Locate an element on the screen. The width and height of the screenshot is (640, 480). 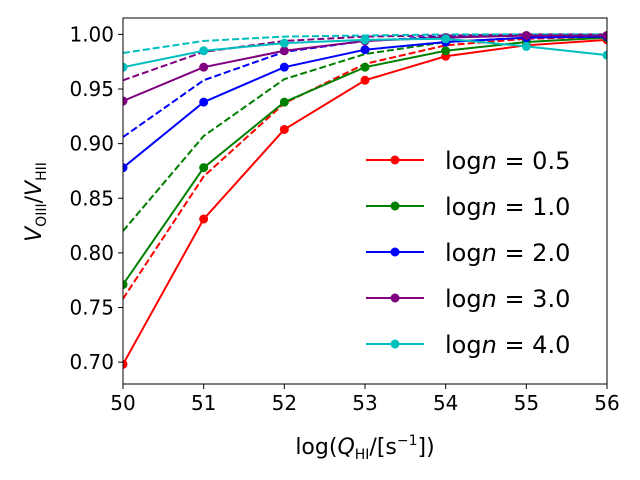
y-axis-label-text: VOIII/VHII is located at coordinates (36, 202).